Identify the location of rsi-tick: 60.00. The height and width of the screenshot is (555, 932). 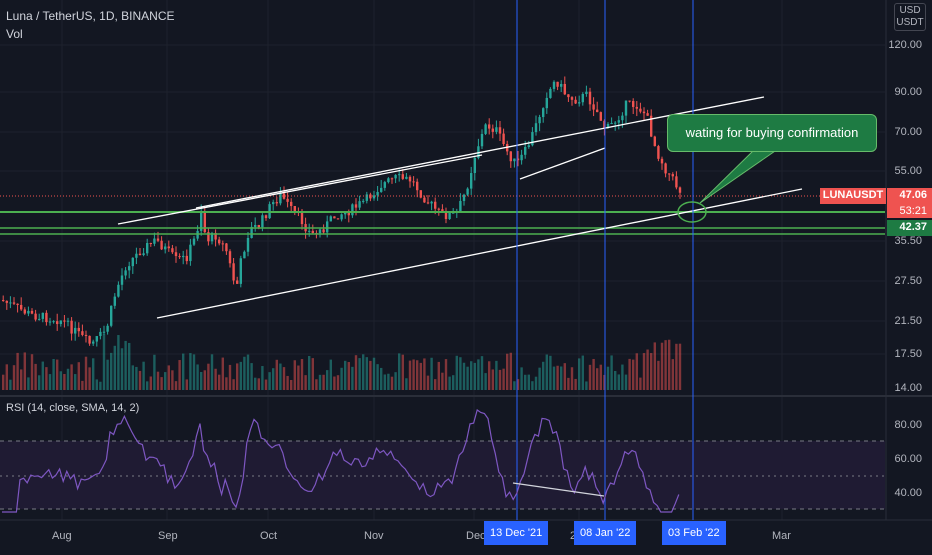
(908, 459).